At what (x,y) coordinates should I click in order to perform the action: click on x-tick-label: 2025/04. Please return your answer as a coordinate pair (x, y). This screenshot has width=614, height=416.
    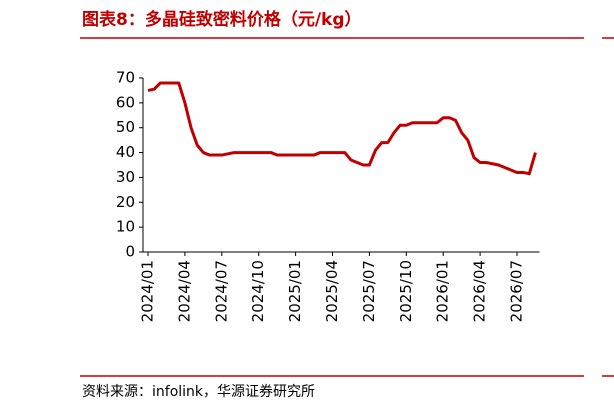
    Looking at the image, I should click on (332, 291).